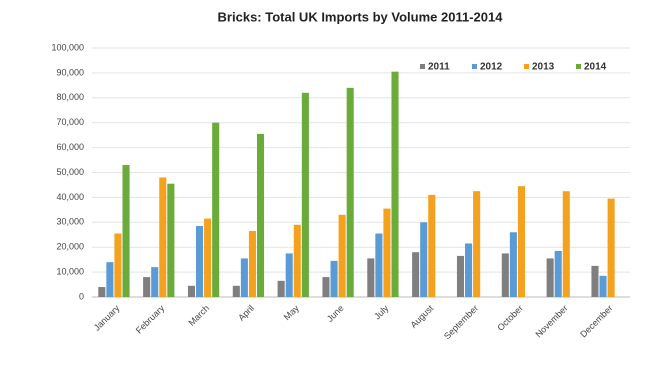 The height and width of the screenshot is (366, 652). Describe the element at coordinates (543, 67) in the screenshot. I see `legend-label: 2013` at that location.